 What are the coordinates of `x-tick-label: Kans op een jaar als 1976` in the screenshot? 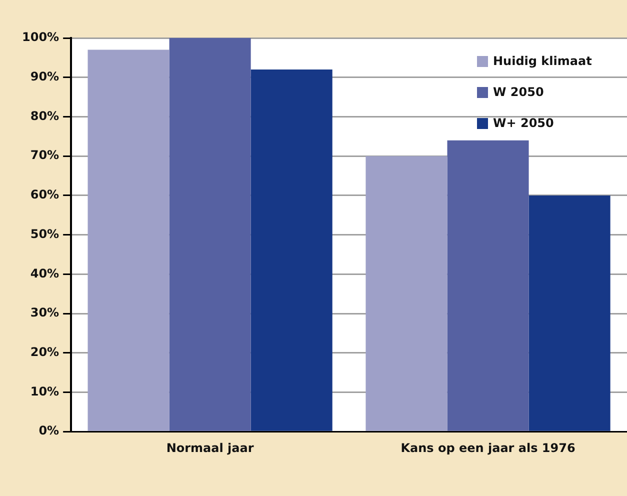 It's located at (488, 447).